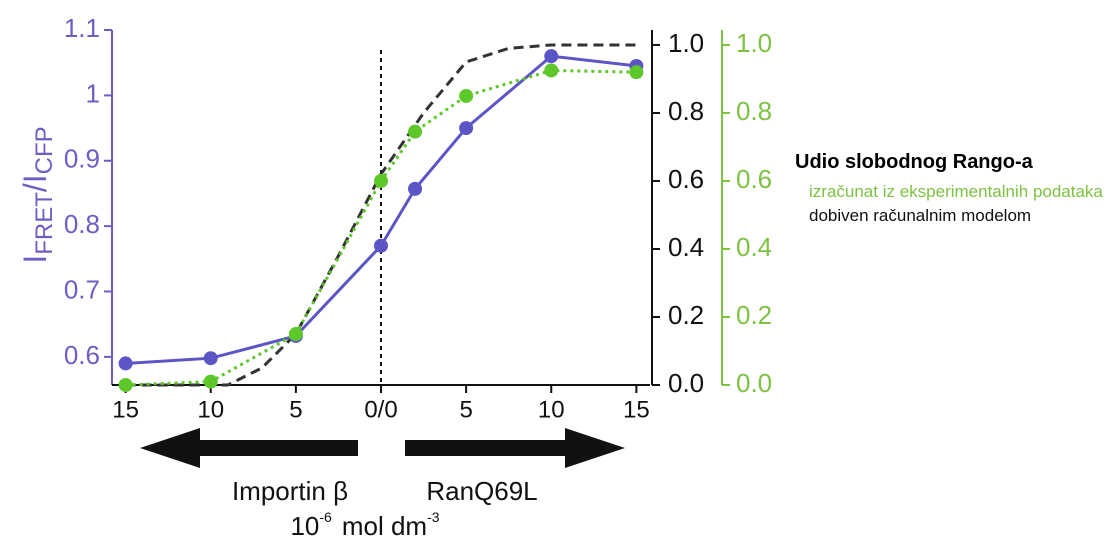  I want to click on unit-part: mol dm, so click(384, 526).